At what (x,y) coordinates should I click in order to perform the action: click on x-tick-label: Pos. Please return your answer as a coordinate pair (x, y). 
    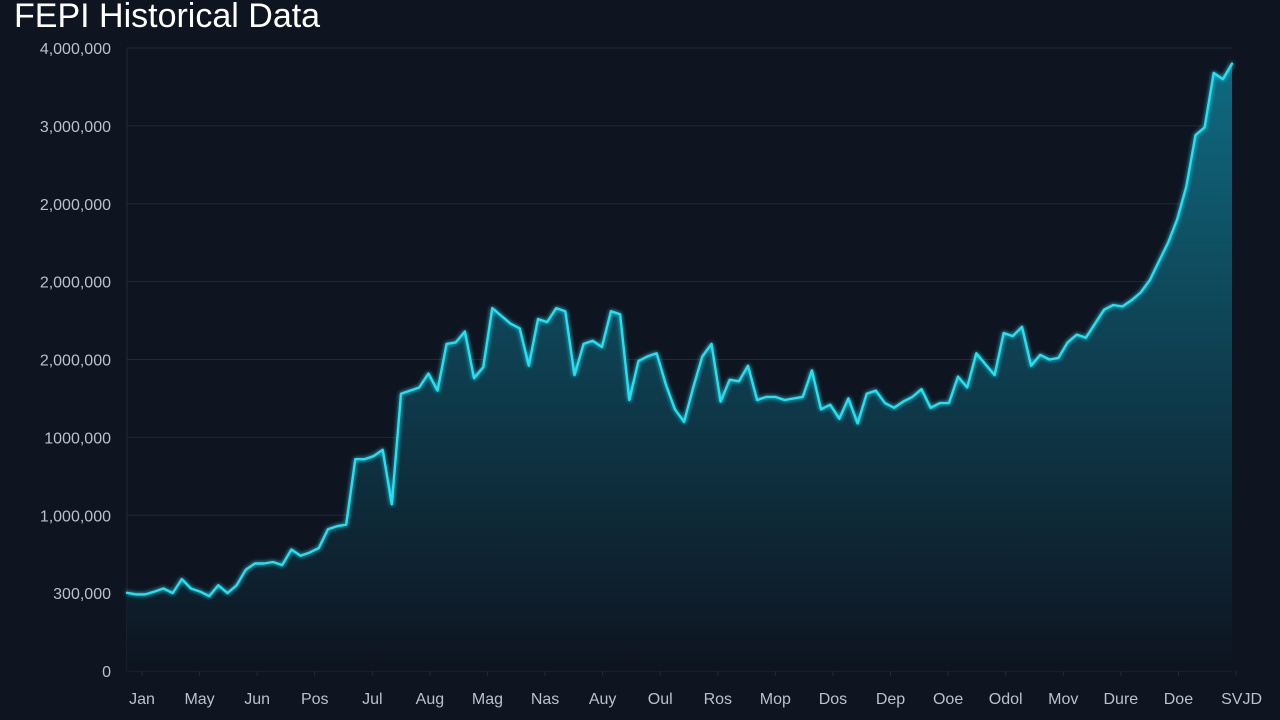
    Looking at the image, I should click on (315, 699).